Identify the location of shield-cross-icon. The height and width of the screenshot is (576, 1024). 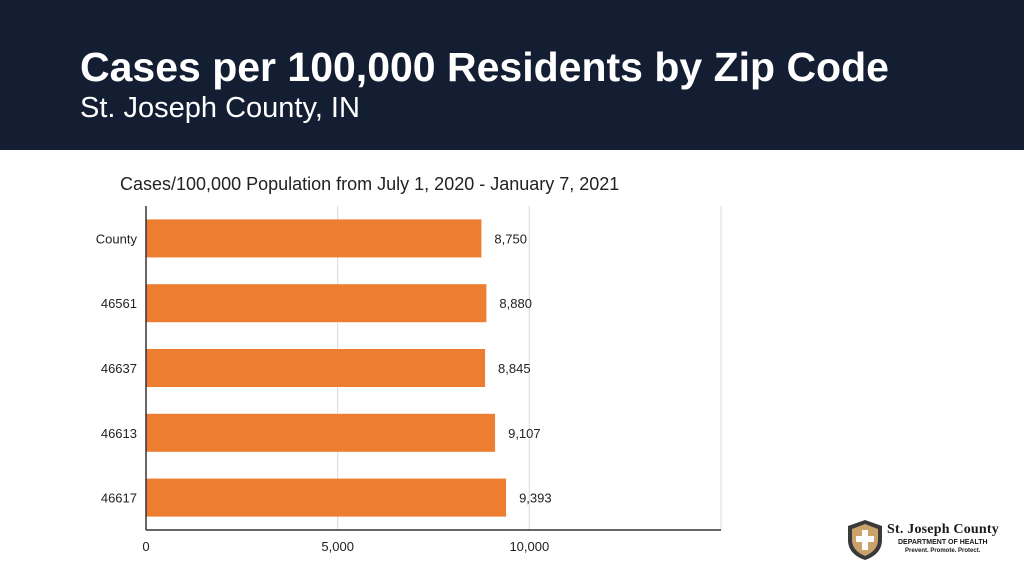
(865, 540).